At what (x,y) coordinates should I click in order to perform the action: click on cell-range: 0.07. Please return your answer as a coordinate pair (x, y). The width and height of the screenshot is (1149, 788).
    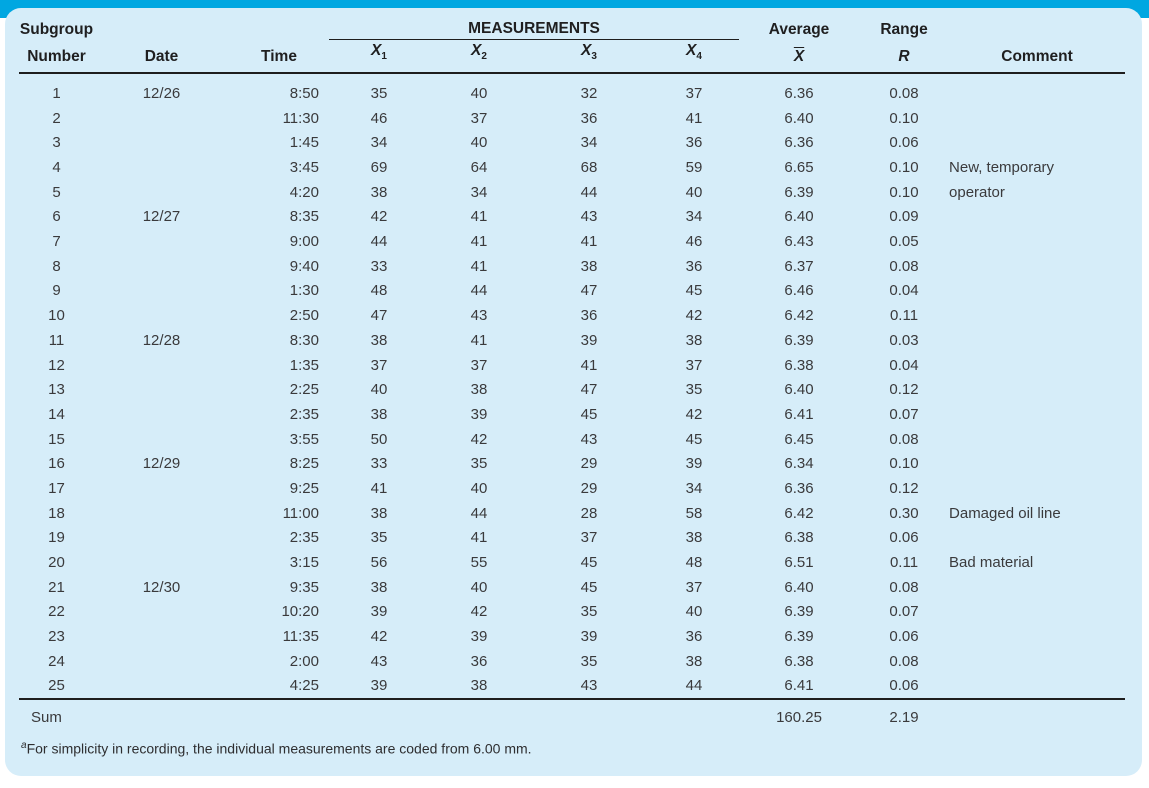
    Looking at the image, I should click on (904, 612).